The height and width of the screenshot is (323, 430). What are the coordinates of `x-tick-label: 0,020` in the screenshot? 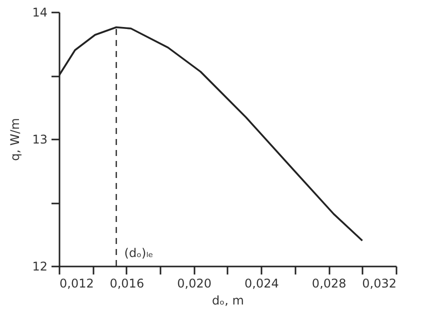 It's located at (194, 283).